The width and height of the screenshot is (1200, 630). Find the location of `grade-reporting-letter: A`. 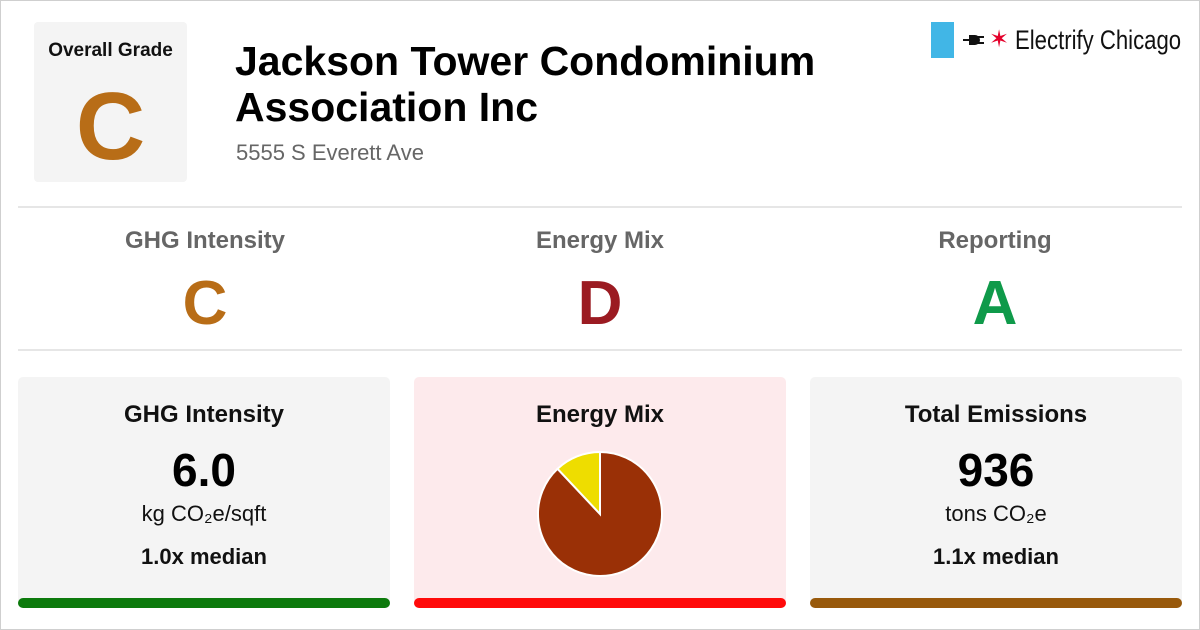

grade-reporting-letter: A is located at coordinates (995, 303).